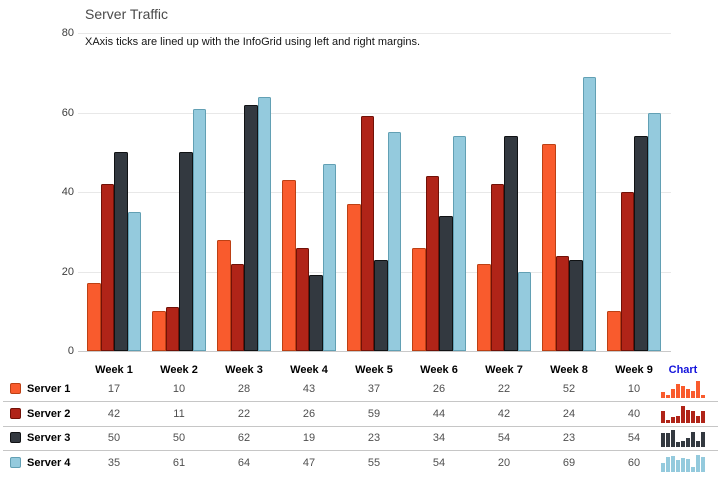 The width and height of the screenshot is (723, 477). Describe the element at coordinates (634, 389) in the screenshot. I see `cell-server-1-week-9: 10` at that location.